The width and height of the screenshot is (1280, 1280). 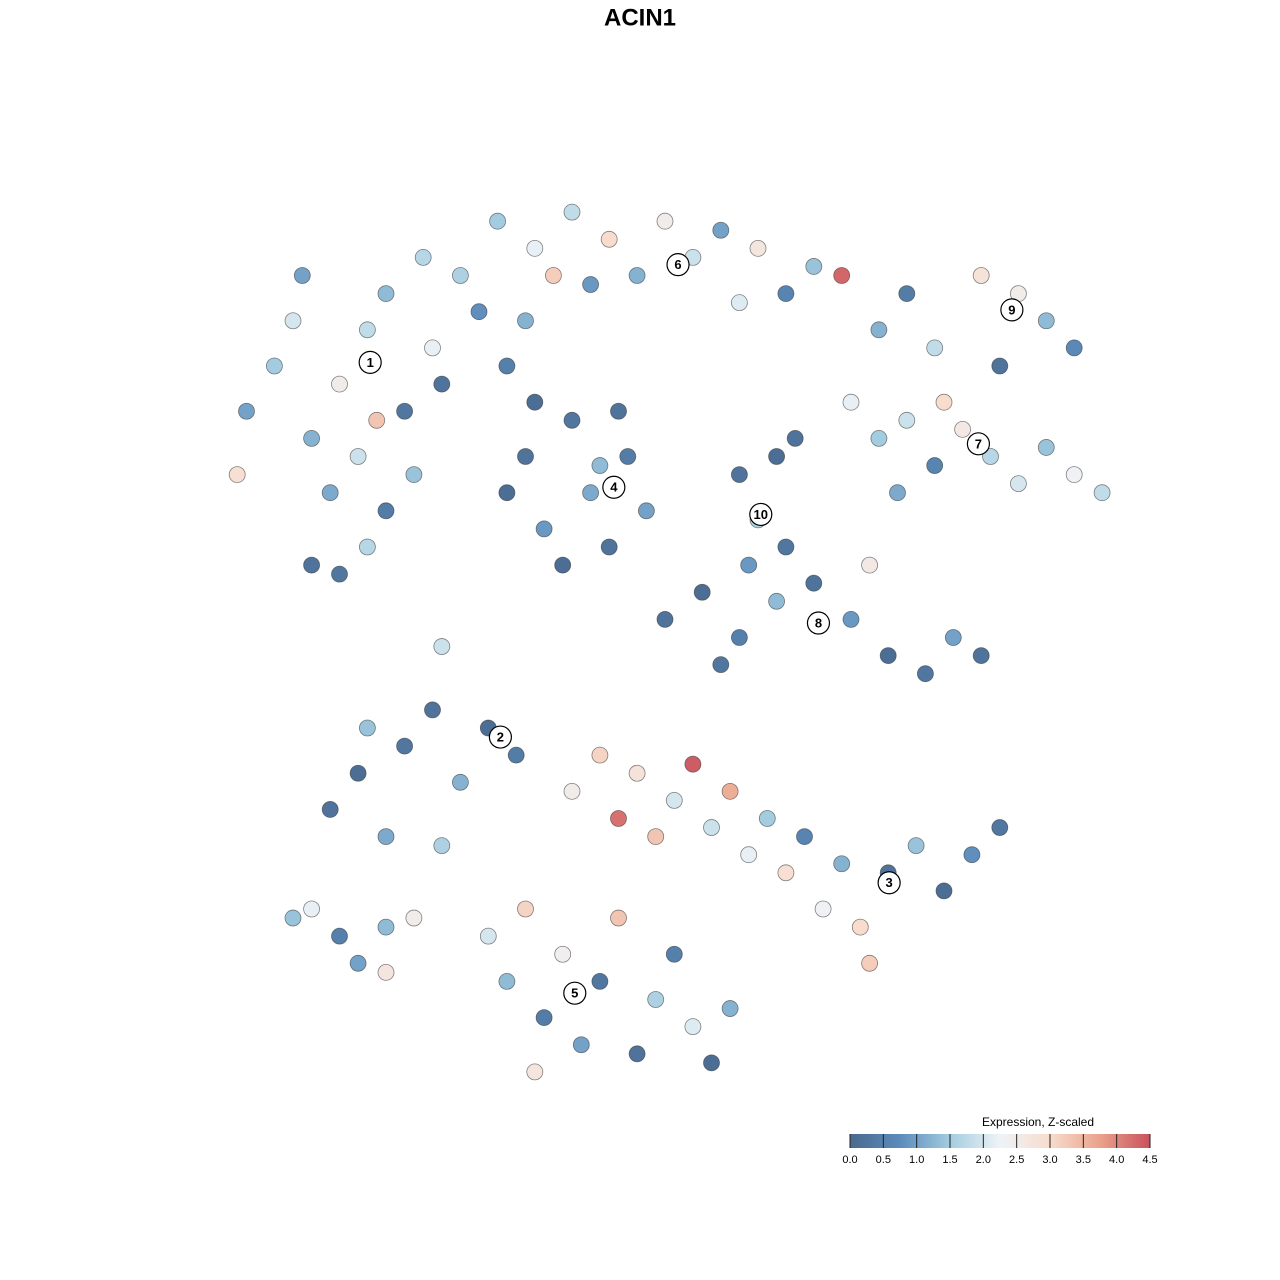 I want to click on colorbar, so click(x=1000, y=1141).